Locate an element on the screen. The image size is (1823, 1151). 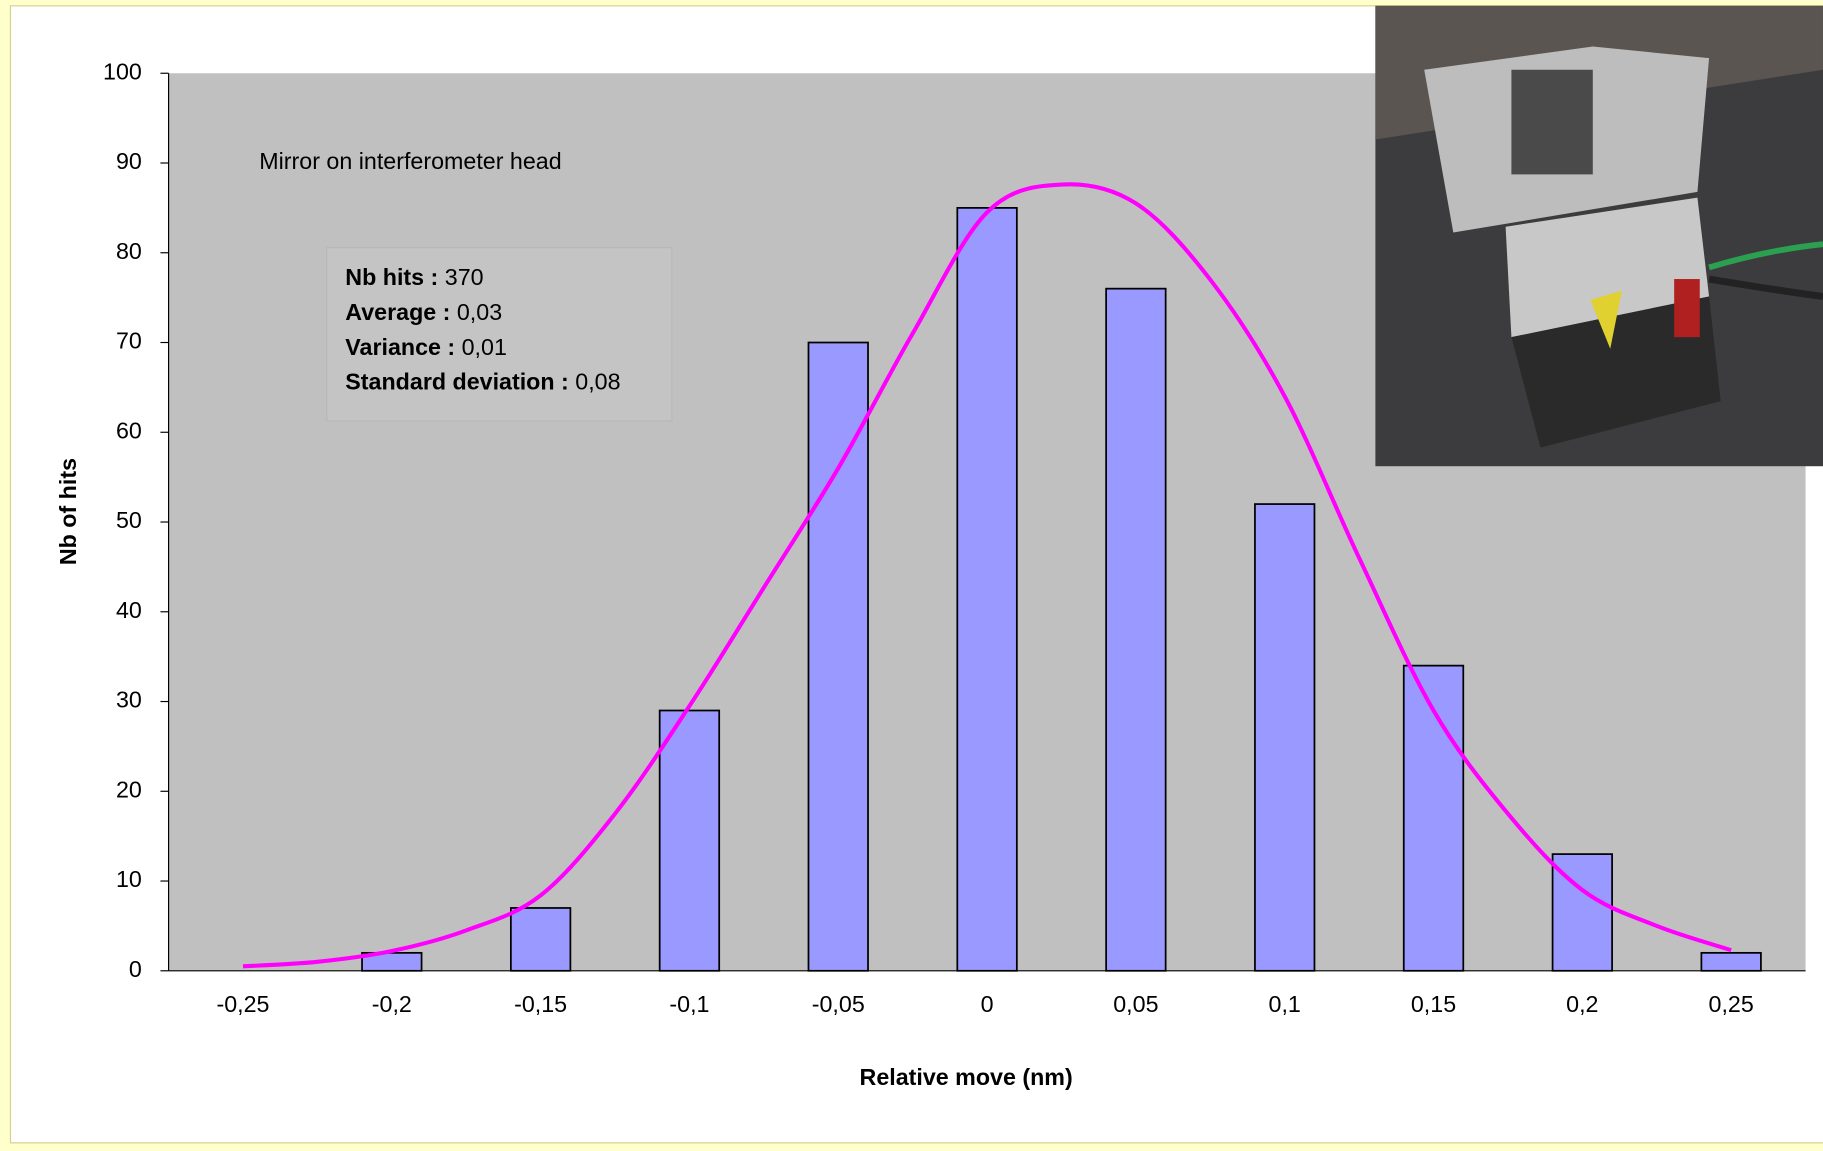
y-tick-label: 70 is located at coordinates (129, 341).